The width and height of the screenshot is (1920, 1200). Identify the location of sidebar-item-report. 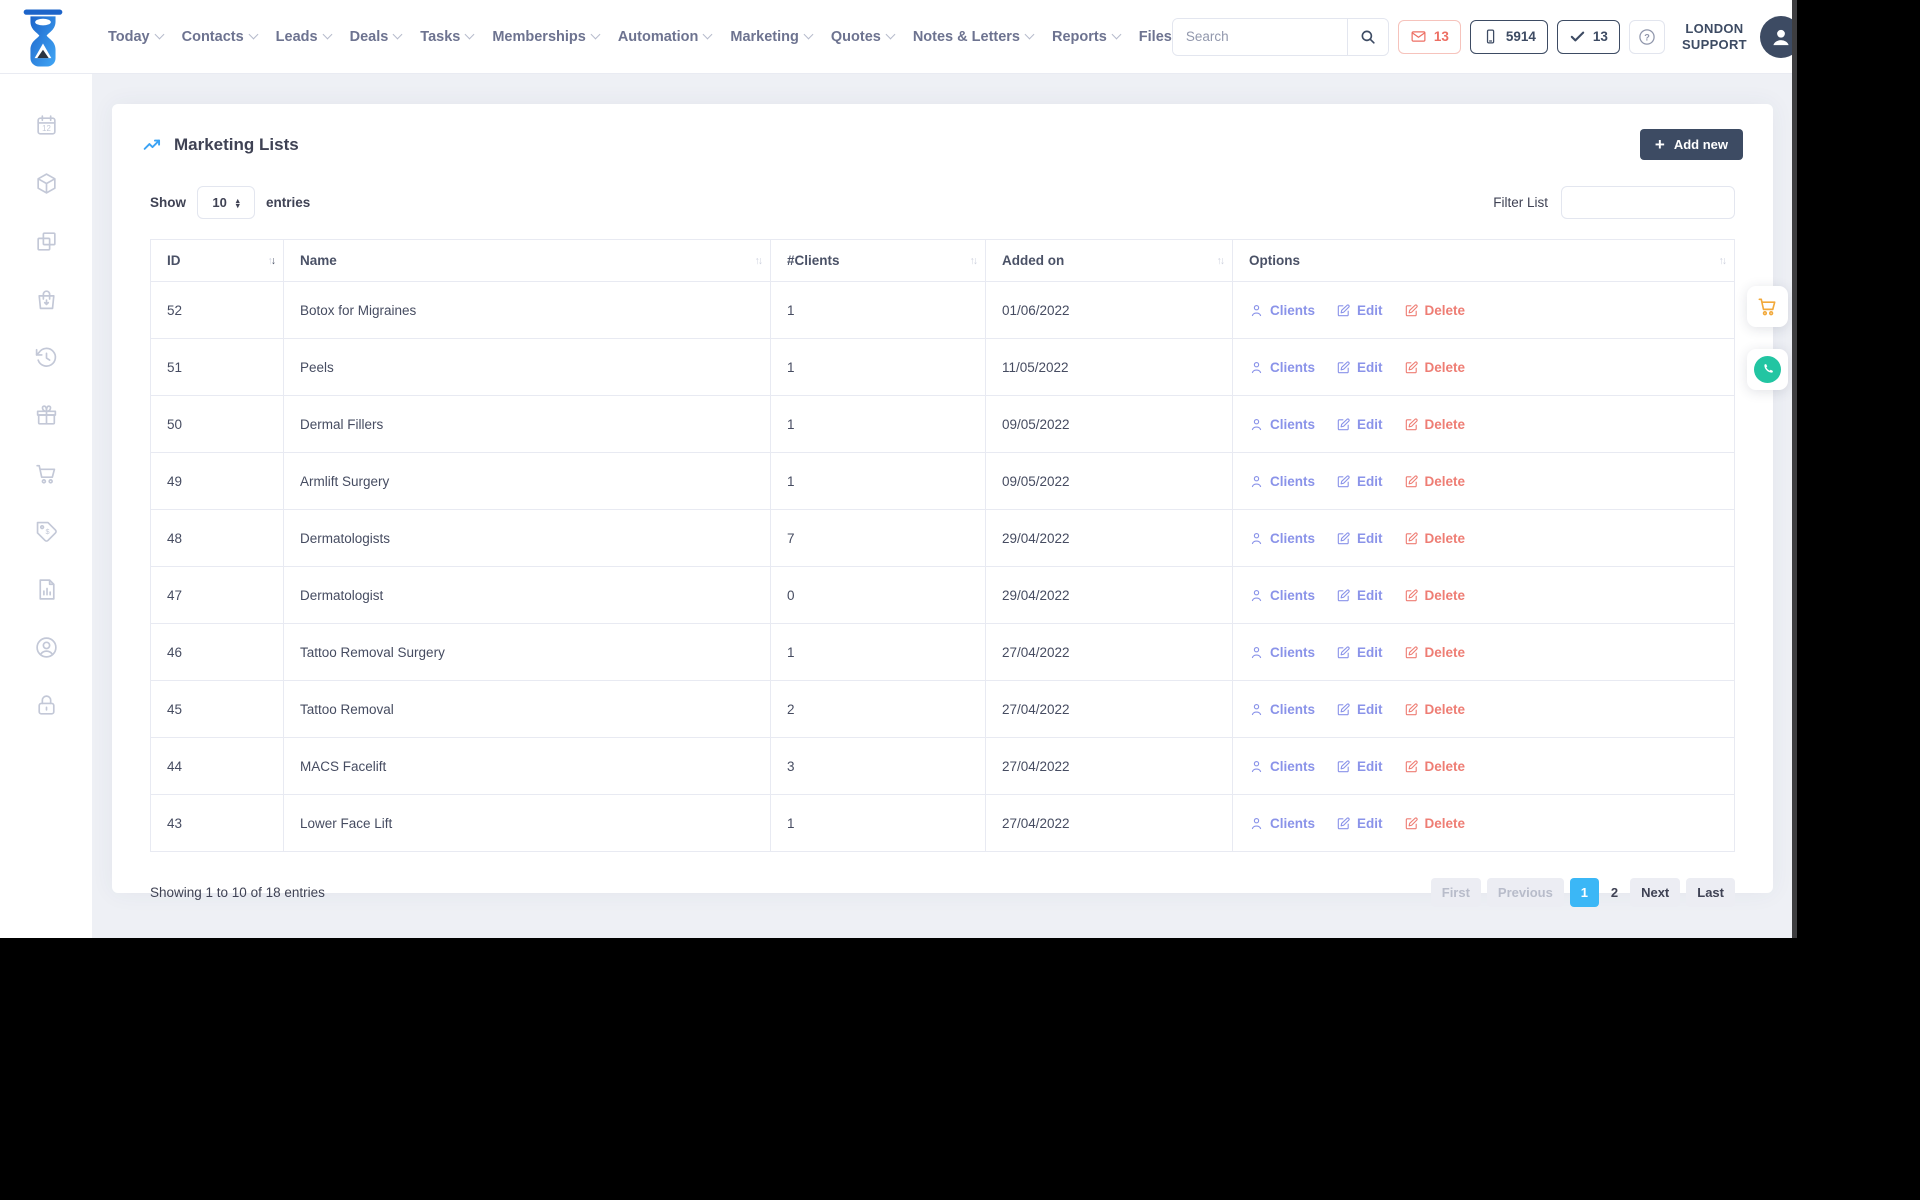
(46, 589).